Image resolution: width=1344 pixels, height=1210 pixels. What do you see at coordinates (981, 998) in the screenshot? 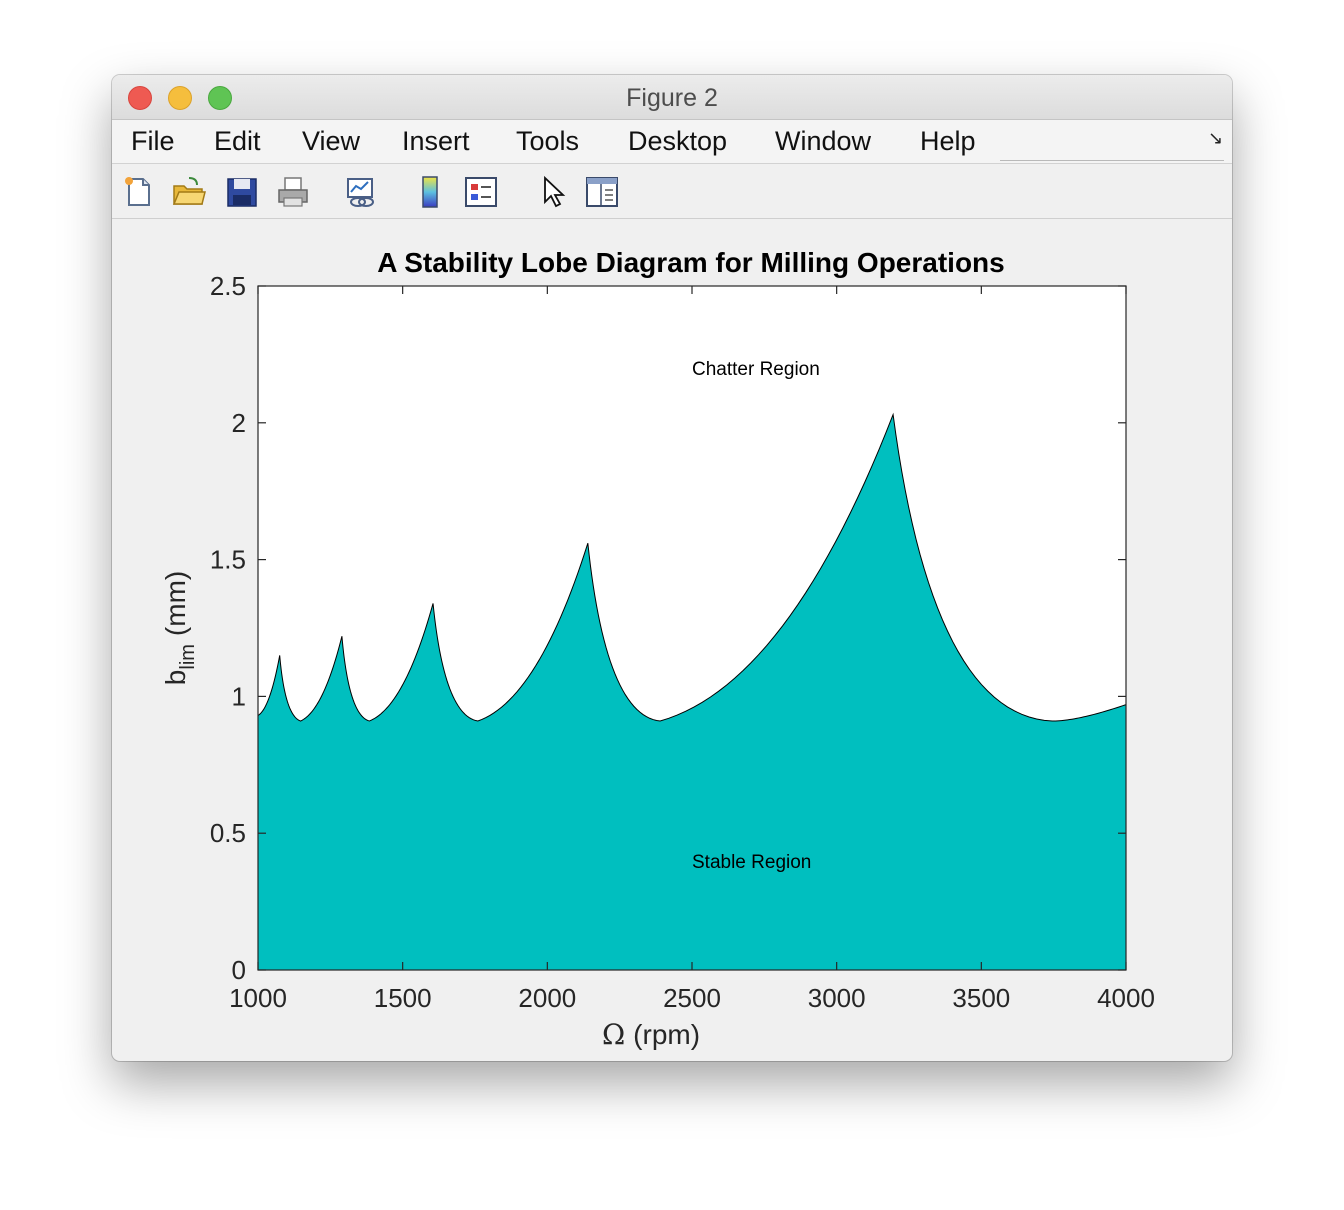
I see `x-tick-label: 3500` at bounding box center [981, 998].